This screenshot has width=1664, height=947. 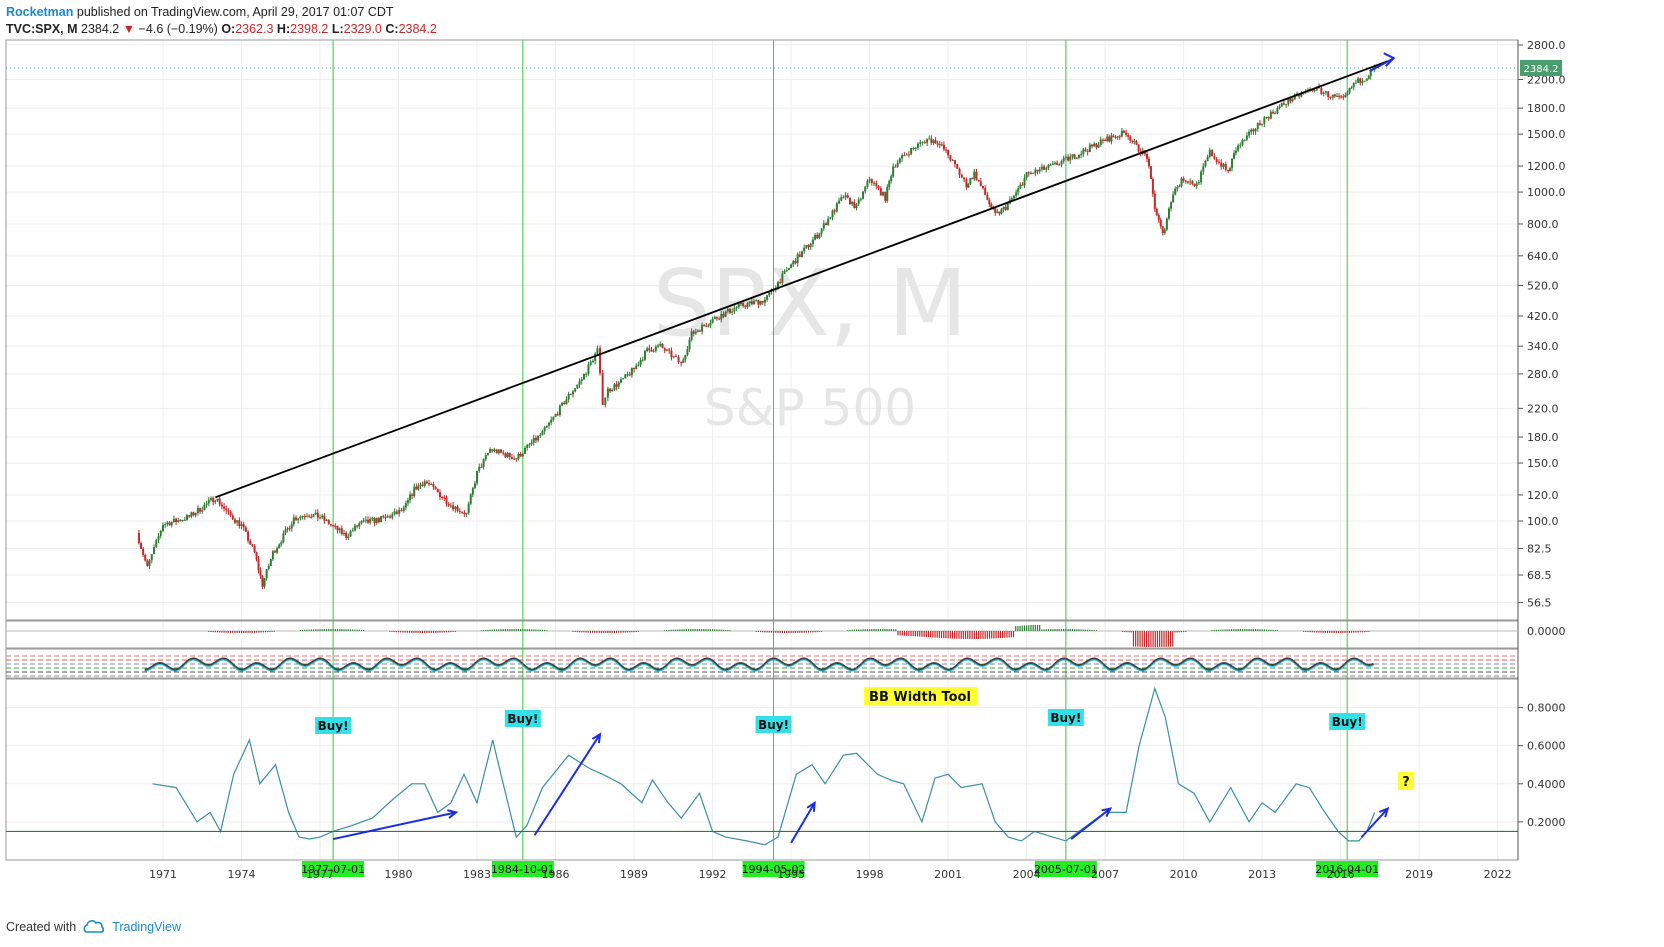 What do you see at coordinates (810, 303) in the screenshot?
I see `watermark-symbol: SPX, M` at bounding box center [810, 303].